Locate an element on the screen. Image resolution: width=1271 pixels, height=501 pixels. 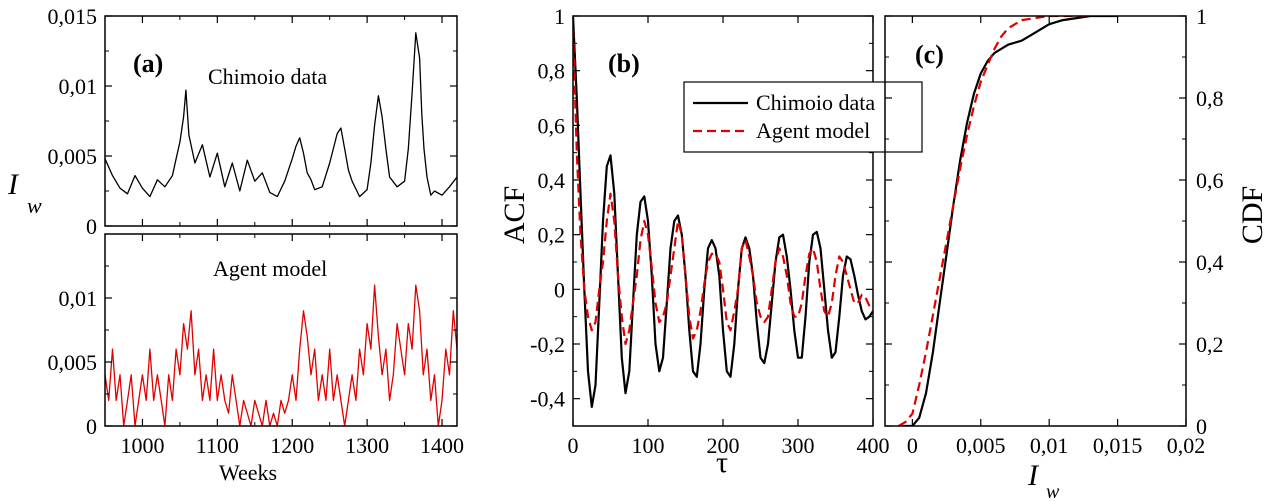
legend-box is located at coordinates (803, 117).